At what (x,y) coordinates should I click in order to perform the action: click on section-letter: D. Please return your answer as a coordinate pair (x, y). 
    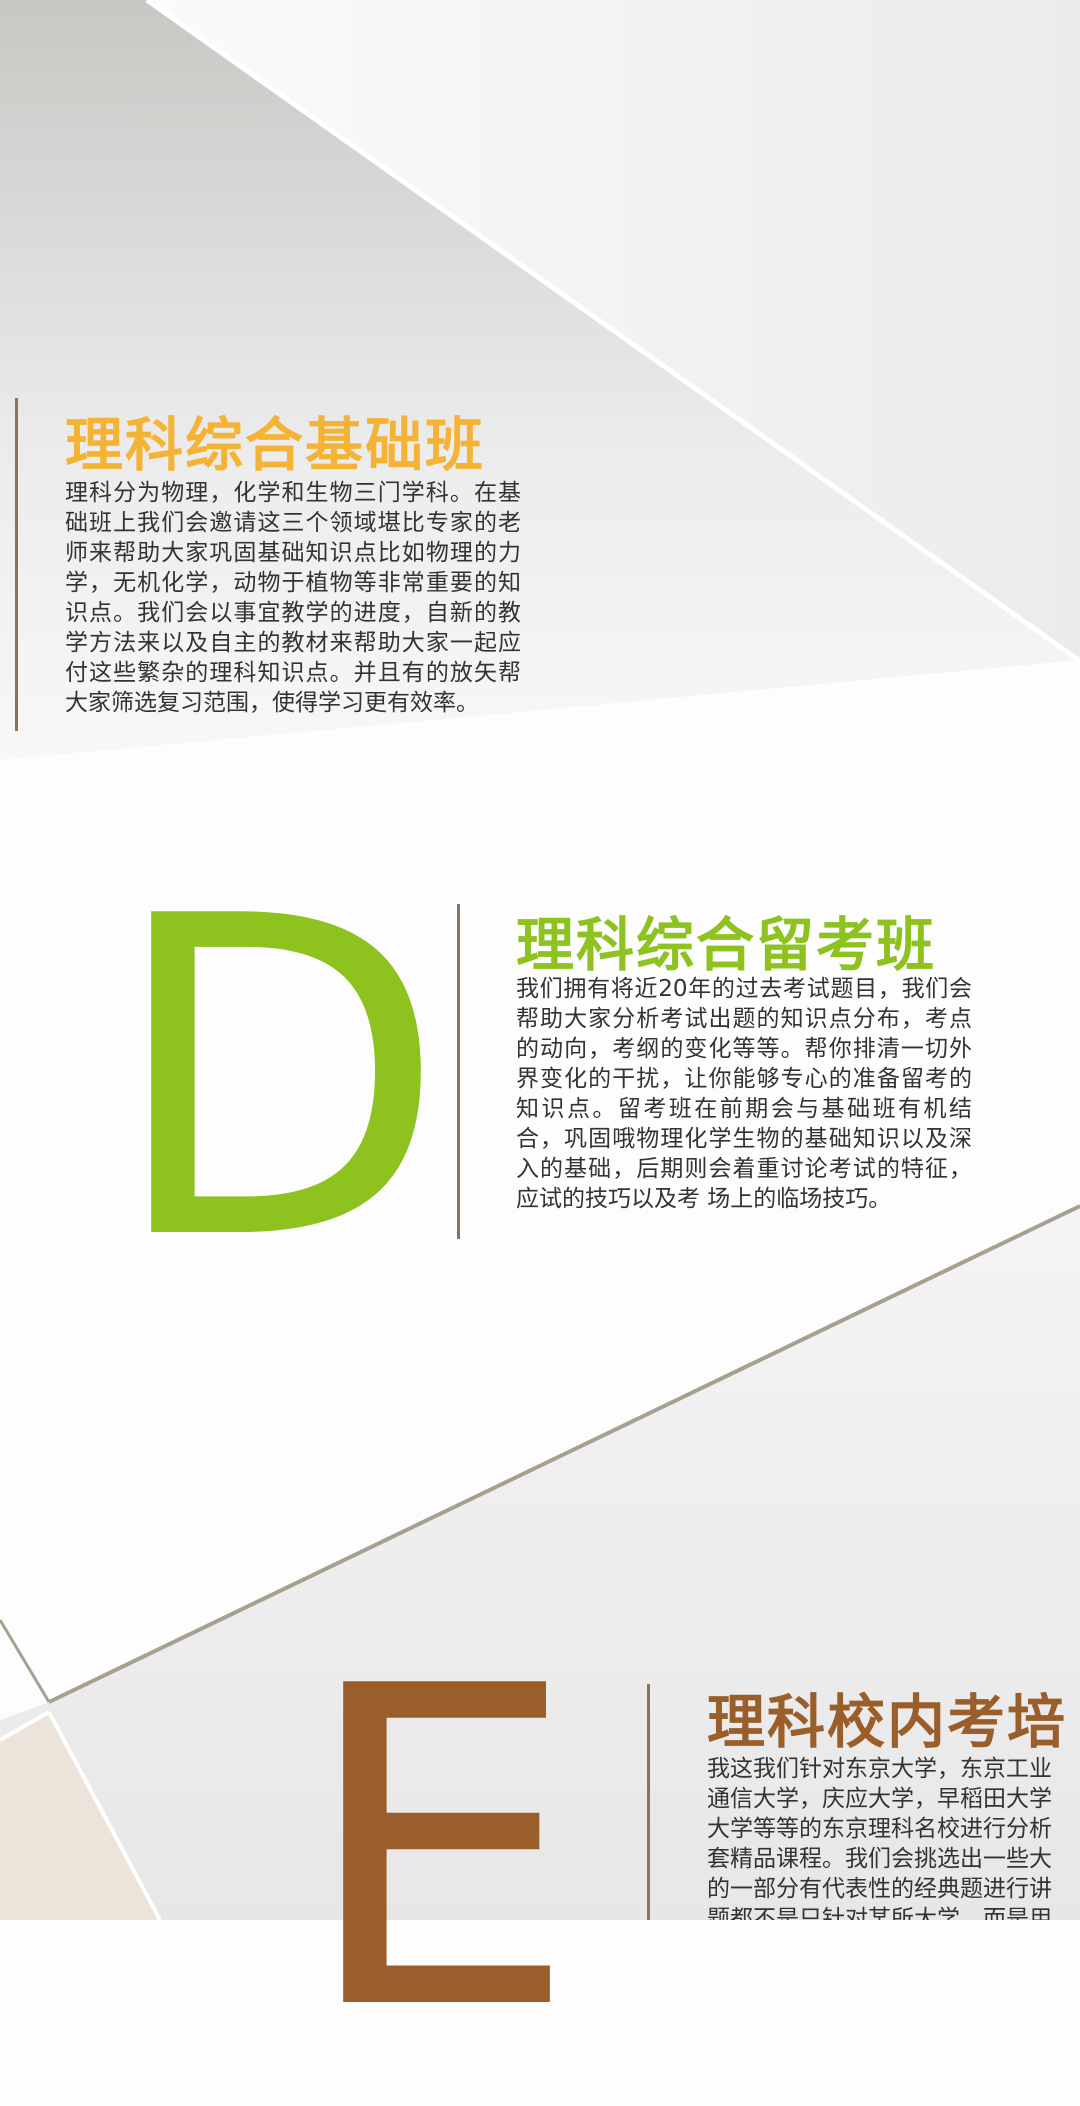
    Looking at the image, I should click on (277, 1080).